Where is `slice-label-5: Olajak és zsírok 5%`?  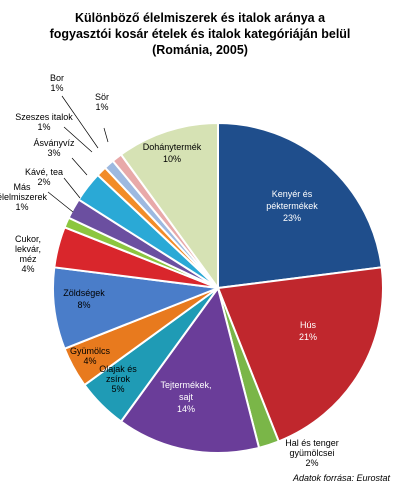
slice-label-5: Olajak és zsírok 5% is located at coordinates (118, 379).